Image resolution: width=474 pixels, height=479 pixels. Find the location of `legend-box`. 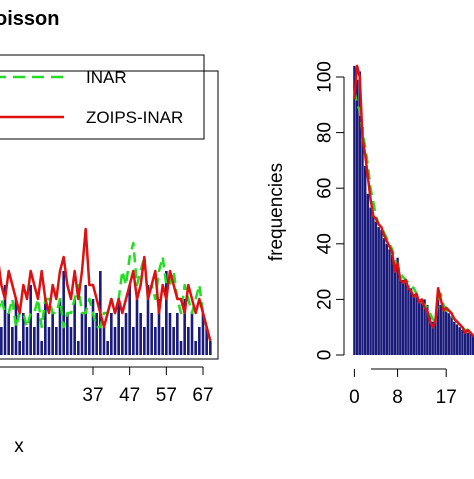

legend-box is located at coordinates (102, 97).